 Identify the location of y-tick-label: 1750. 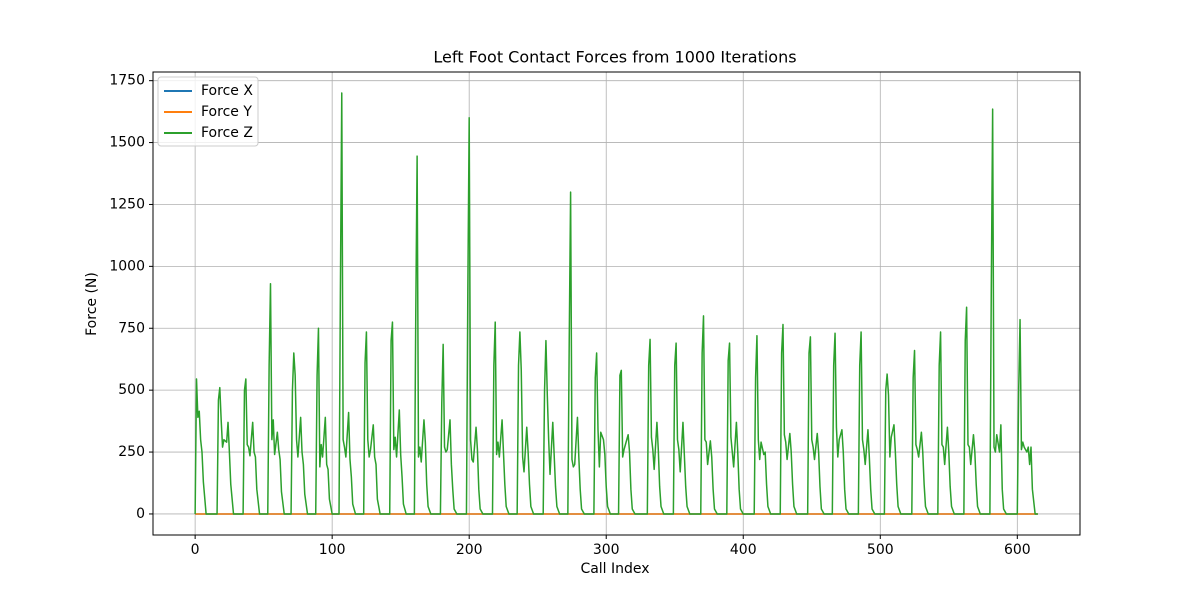
(127, 81).